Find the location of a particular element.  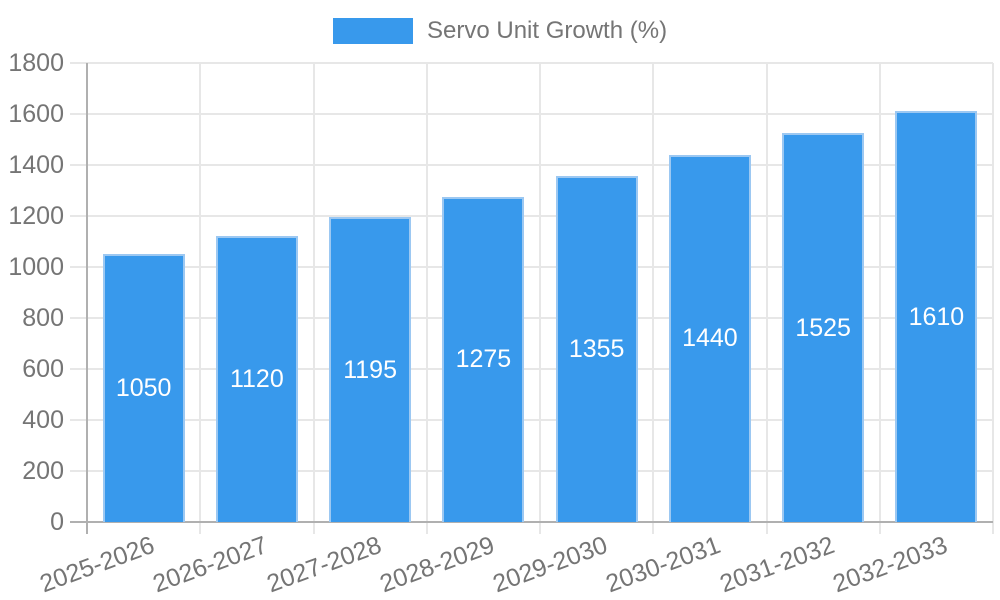

bar-value-label: 1610 is located at coordinates (936, 316).